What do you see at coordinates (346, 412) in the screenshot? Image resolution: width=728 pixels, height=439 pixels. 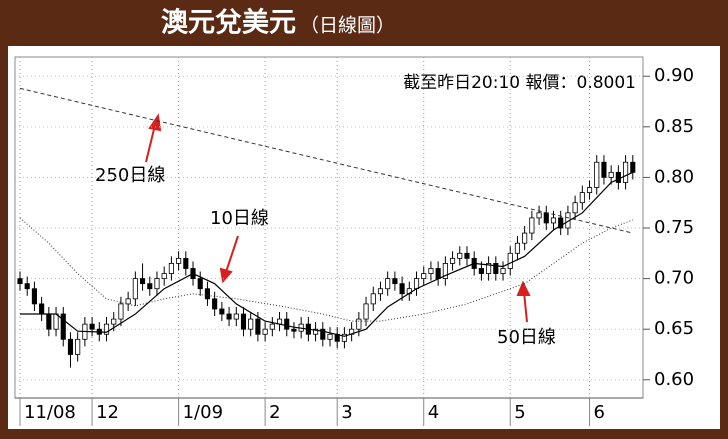 I see `x-tick-label: 3` at bounding box center [346, 412].